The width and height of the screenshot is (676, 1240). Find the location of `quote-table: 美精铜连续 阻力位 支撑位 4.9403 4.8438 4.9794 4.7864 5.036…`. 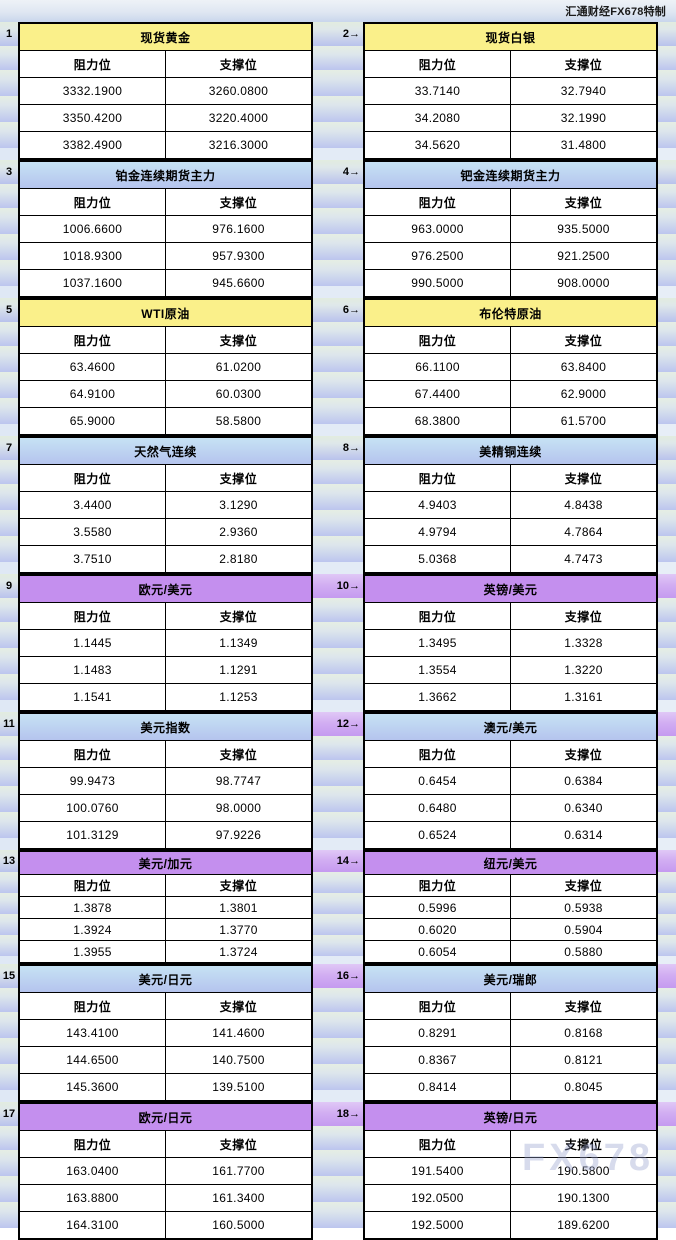

quote-table: 美精铜连续 阻力位 支撑位 4.9403 4.8438 4.9794 4.7864 5.036… is located at coordinates (510, 505).